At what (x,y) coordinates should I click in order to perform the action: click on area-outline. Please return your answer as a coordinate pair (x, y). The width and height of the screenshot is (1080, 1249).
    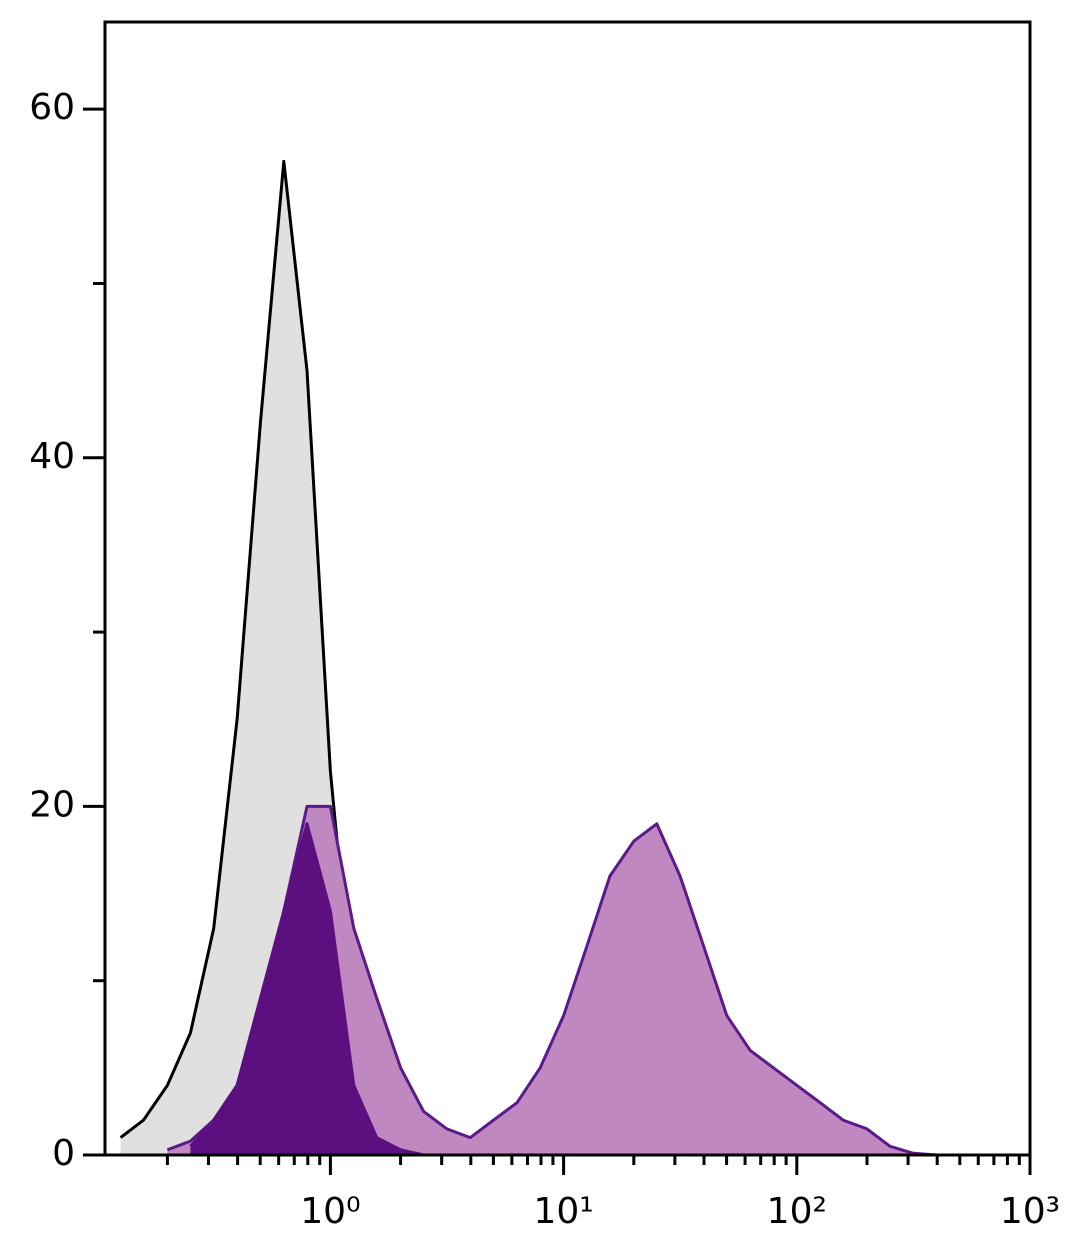
    Looking at the image, I should click on (306, 989).